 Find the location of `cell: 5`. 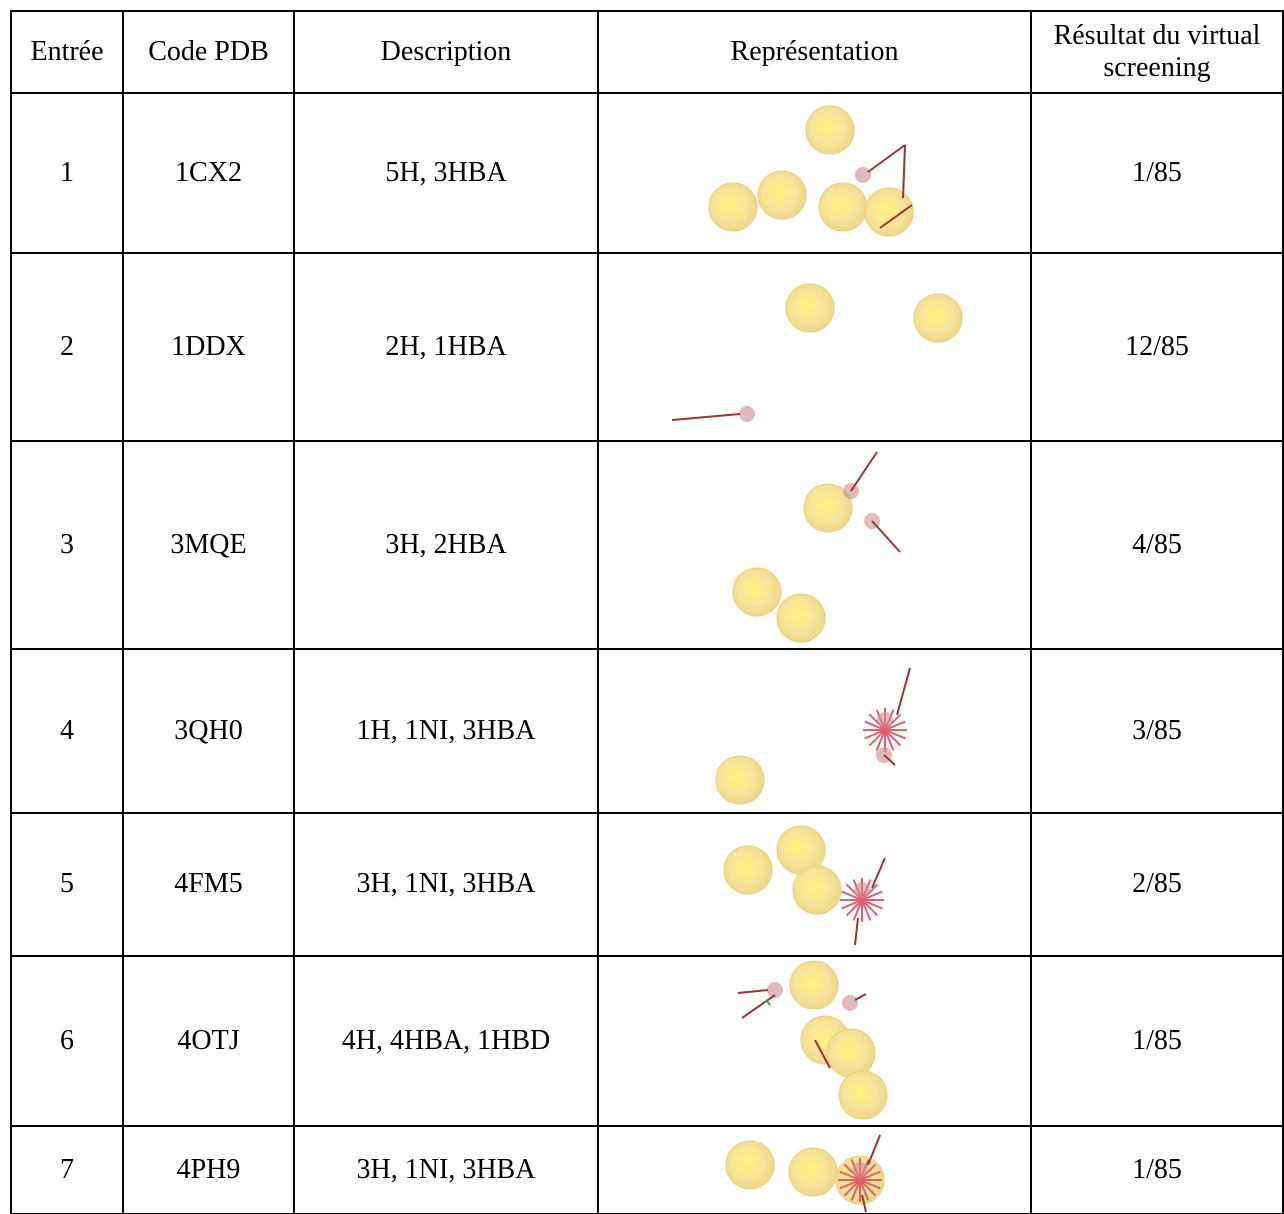

cell: 5 is located at coordinates (67, 884).